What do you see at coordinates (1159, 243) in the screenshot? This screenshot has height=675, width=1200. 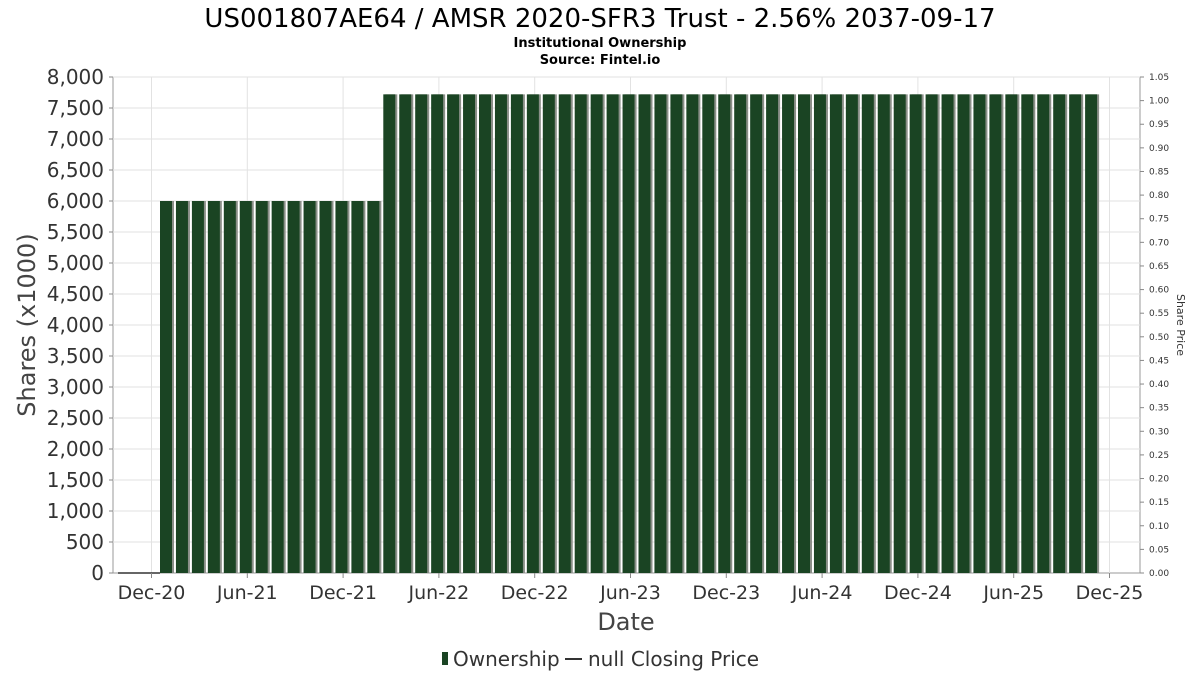 I see `y2-tick-label: 0.70` at bounding box center [1159, 243].